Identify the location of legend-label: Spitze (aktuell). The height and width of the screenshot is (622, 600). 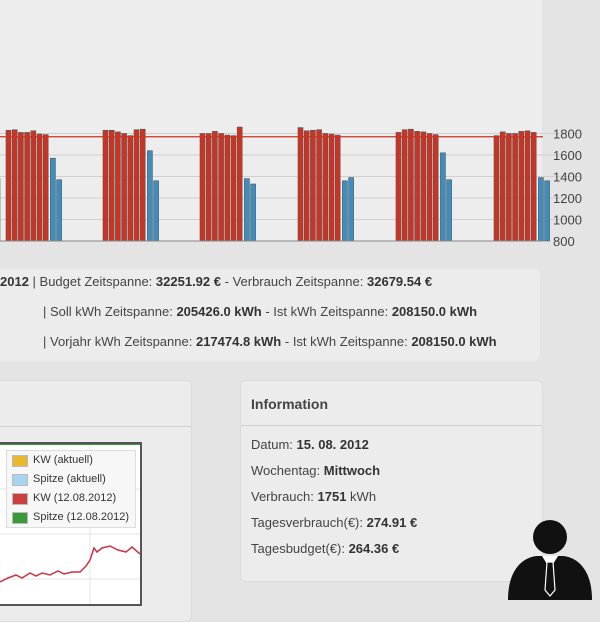
(69, 479).